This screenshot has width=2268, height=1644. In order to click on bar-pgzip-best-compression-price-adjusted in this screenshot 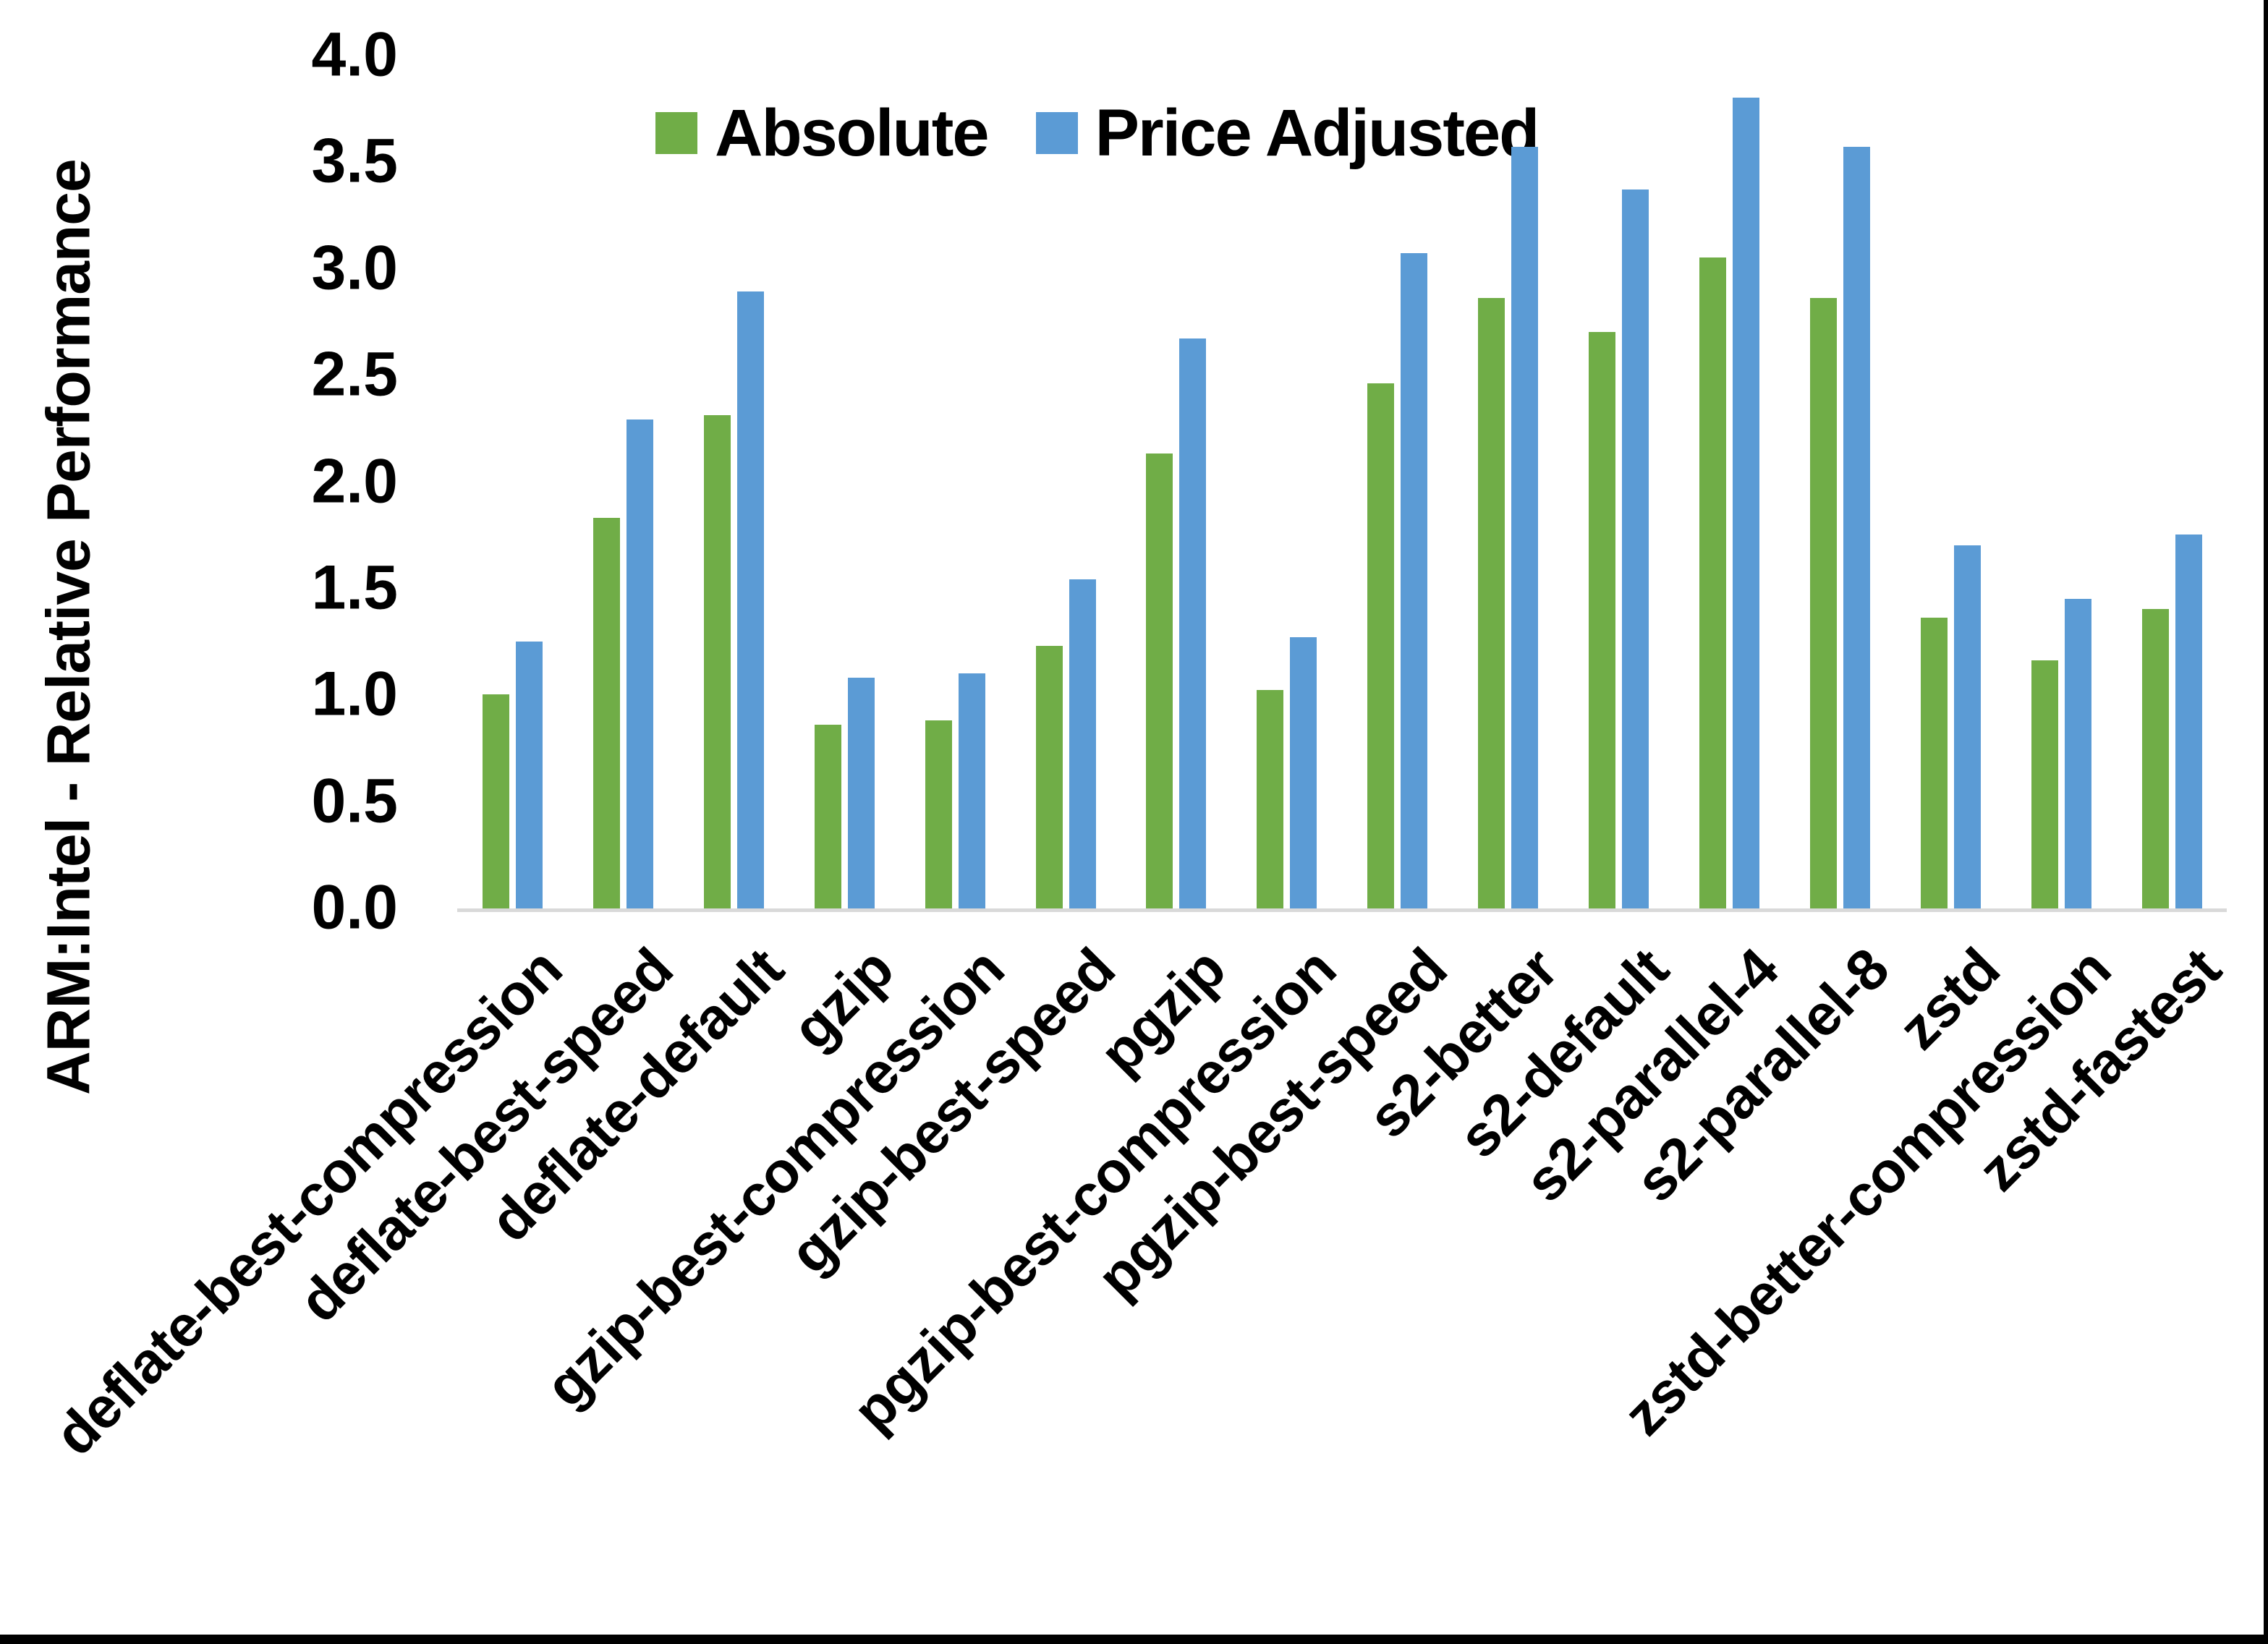, I will do `click(1303, 773)`.